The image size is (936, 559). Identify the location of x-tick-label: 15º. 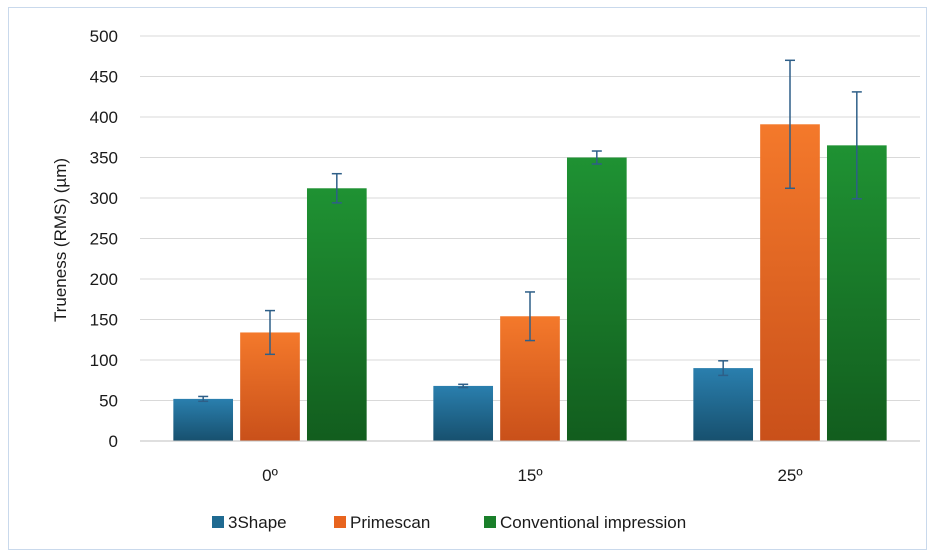
(529, 475).